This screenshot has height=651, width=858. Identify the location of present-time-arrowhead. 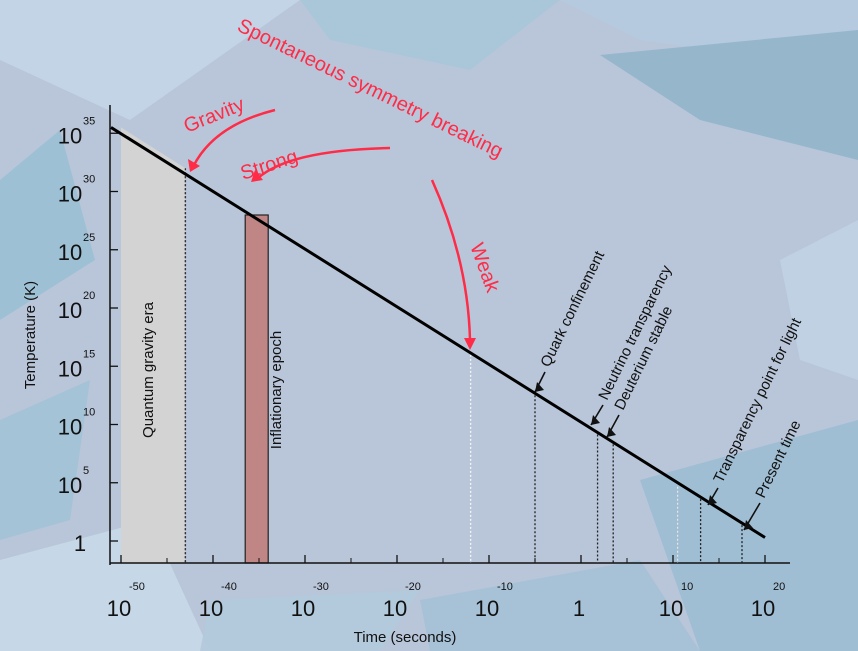
(748, 525).